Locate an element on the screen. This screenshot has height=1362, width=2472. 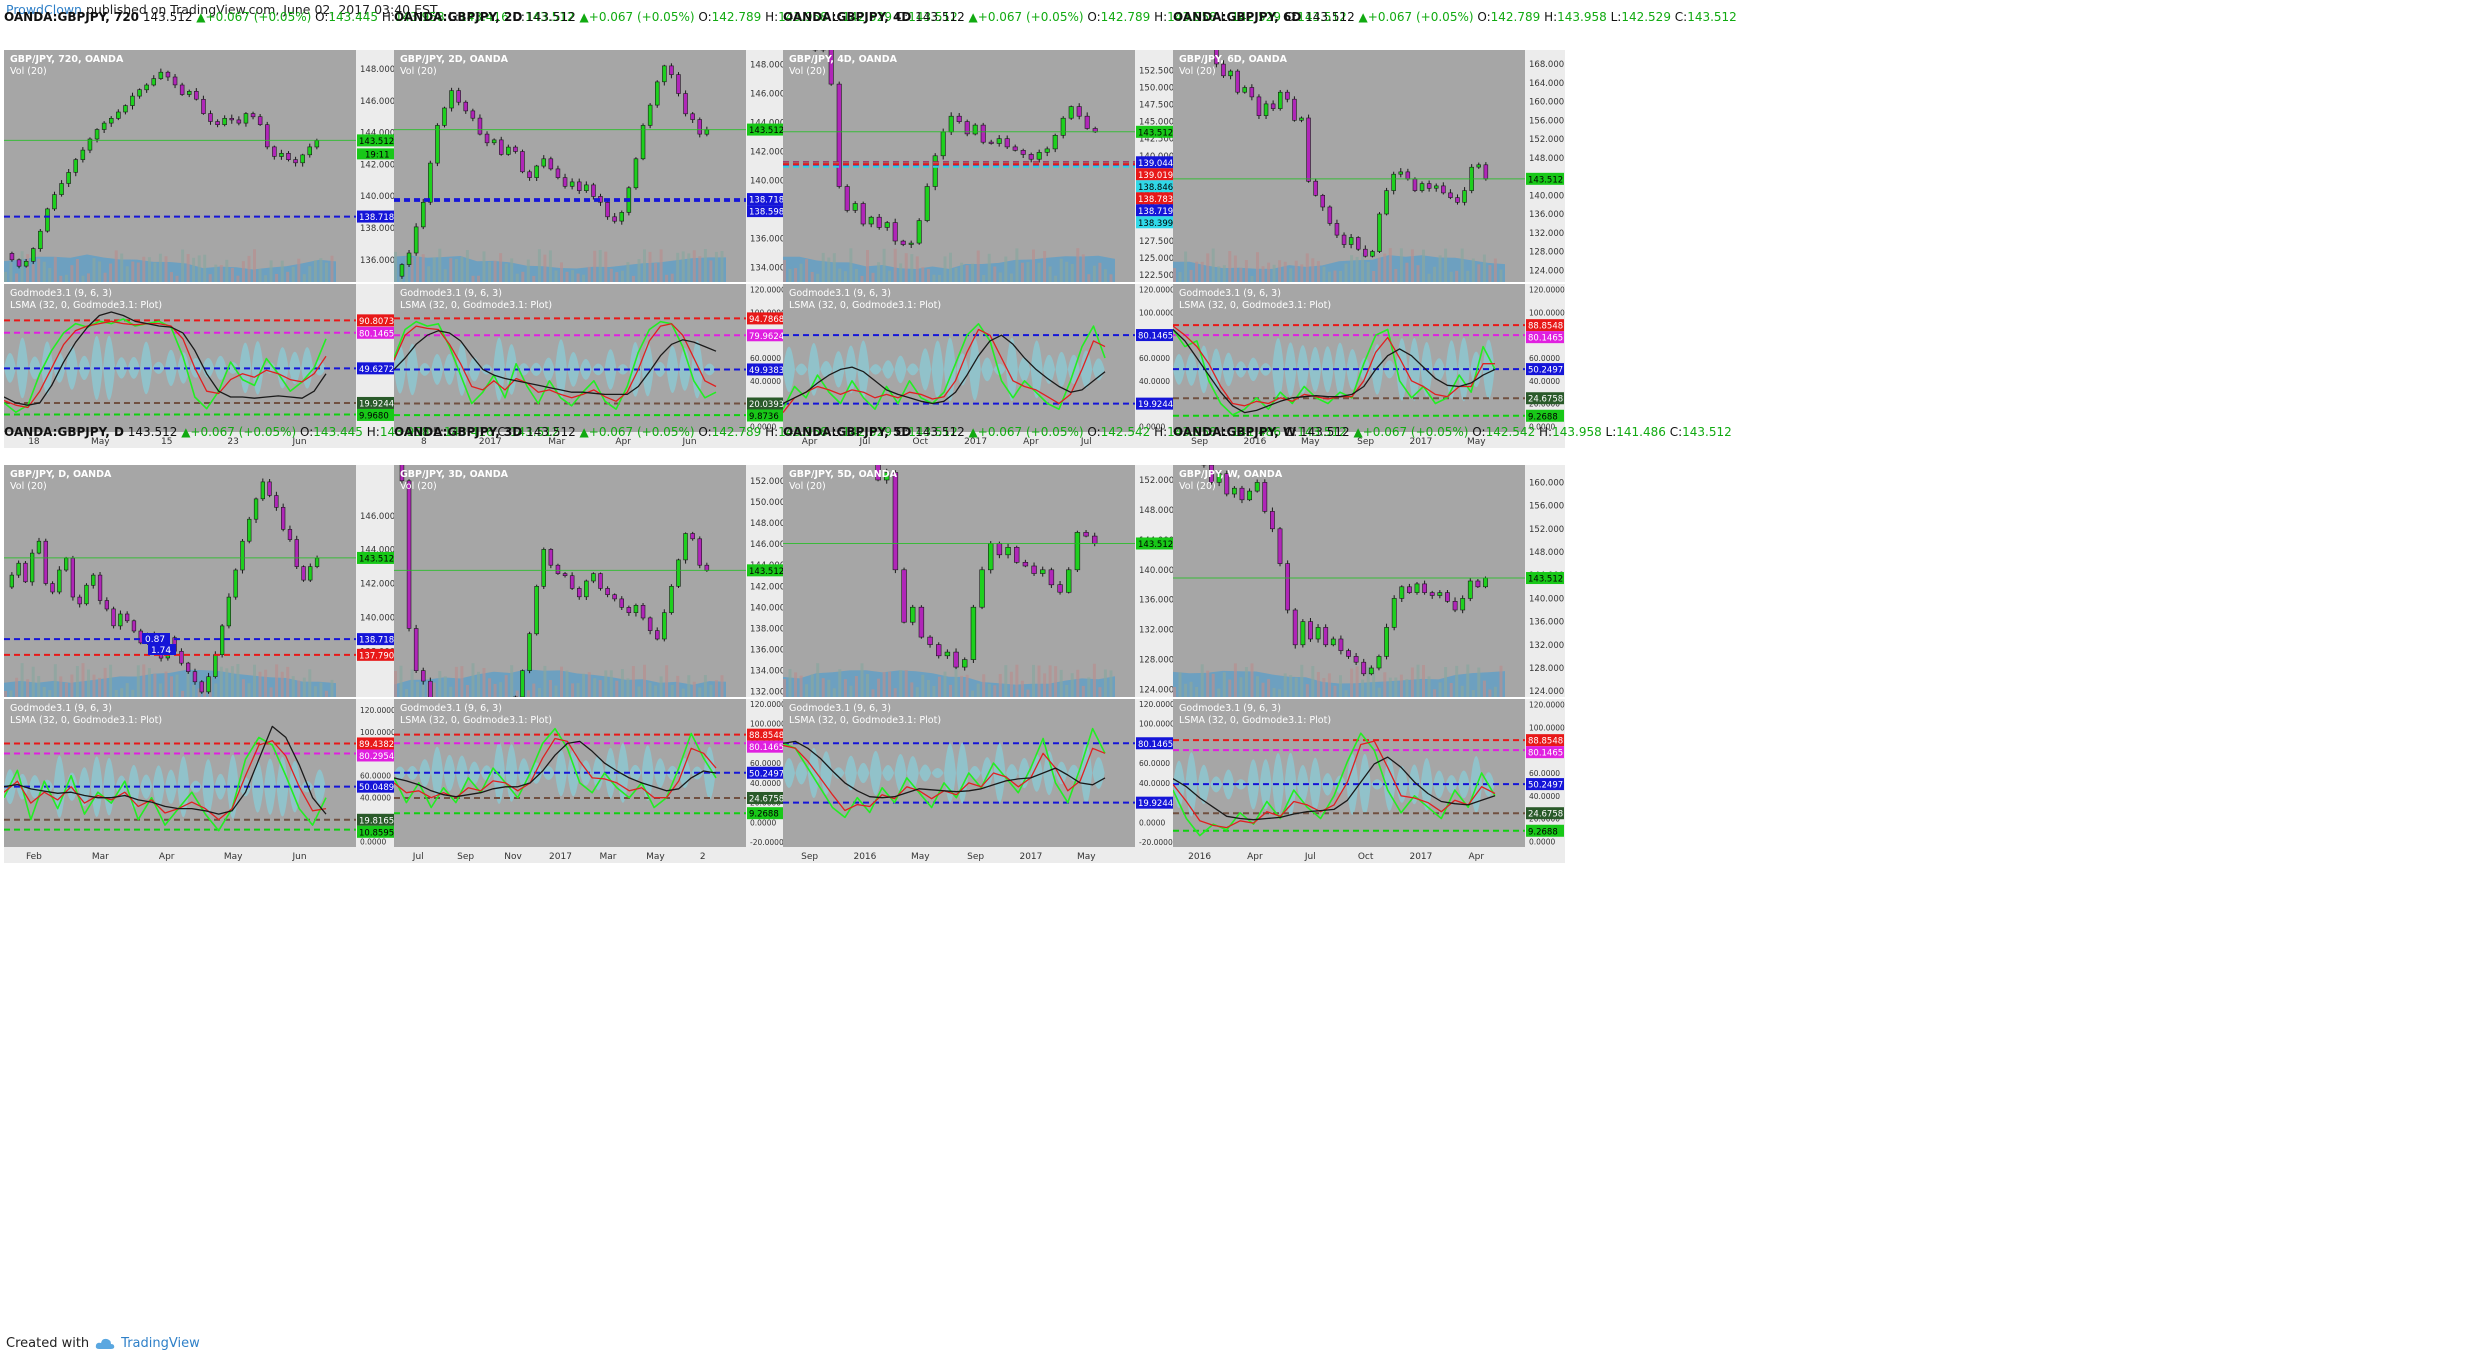
close-label: C: is located at coordinates (902, 17).